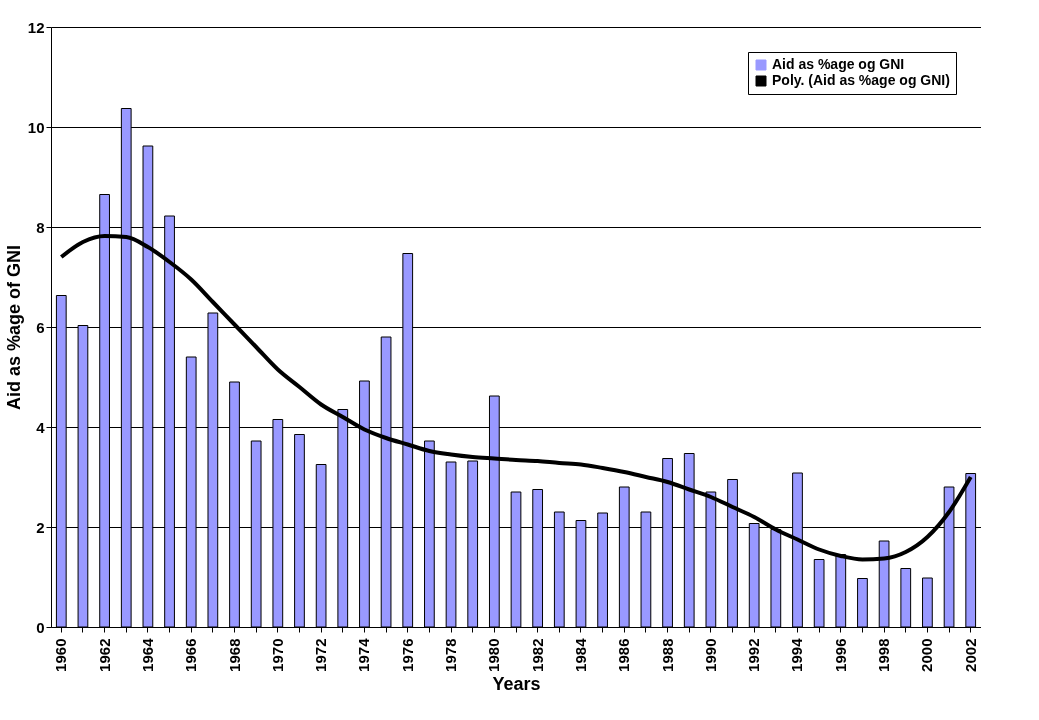  Describe the element at coordinates (41, 427) in the screenshot. I see `y-tick-label: 4` at that location.